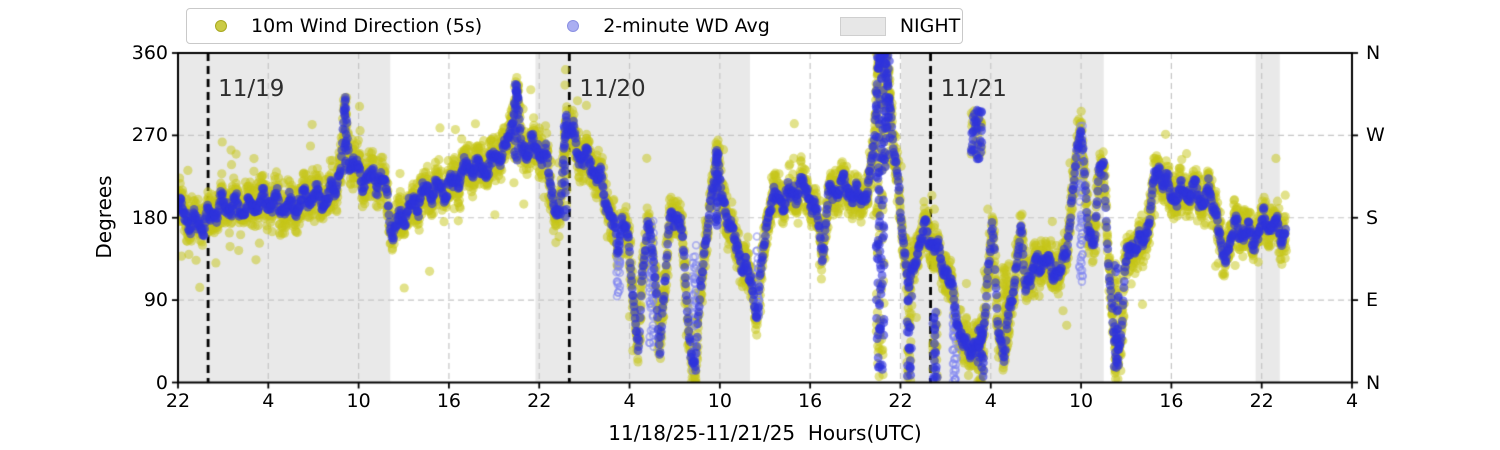  What do you see at coordinates (930, 26) in the screenshot?
I see `legend-item-label: NIGHT` at bounding box center [930, 26].